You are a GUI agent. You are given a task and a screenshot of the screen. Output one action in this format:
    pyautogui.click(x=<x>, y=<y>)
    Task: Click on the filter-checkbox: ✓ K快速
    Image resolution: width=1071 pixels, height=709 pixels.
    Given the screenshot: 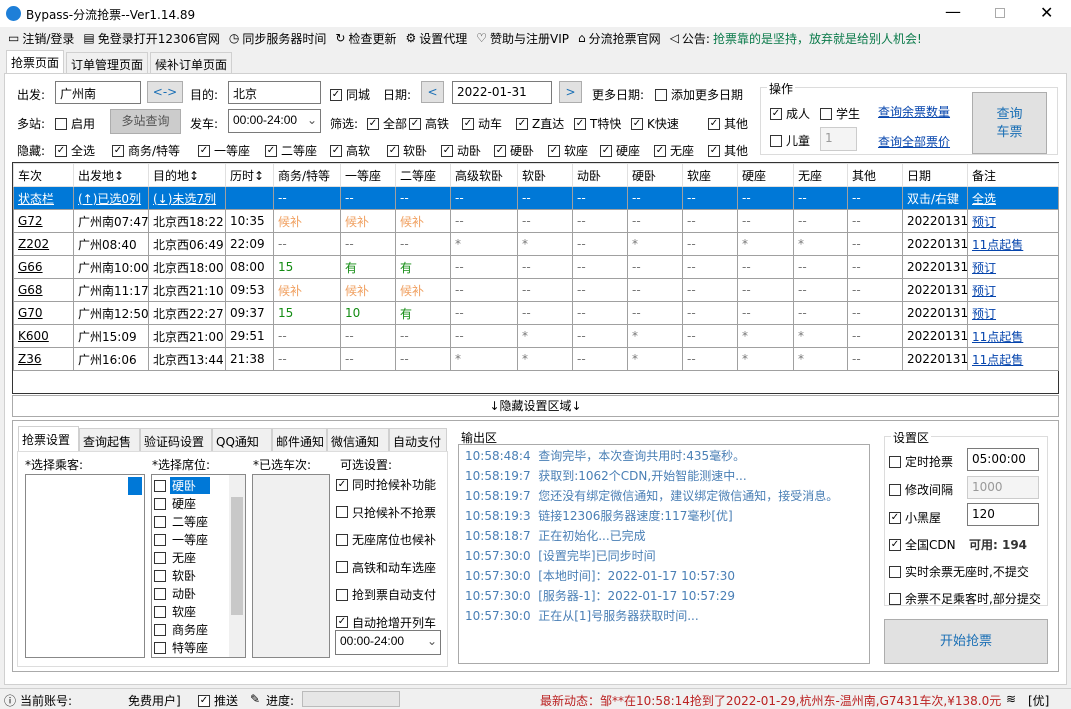 What is the action you would take?
    pyautogui.click(x=655, y=124)
    